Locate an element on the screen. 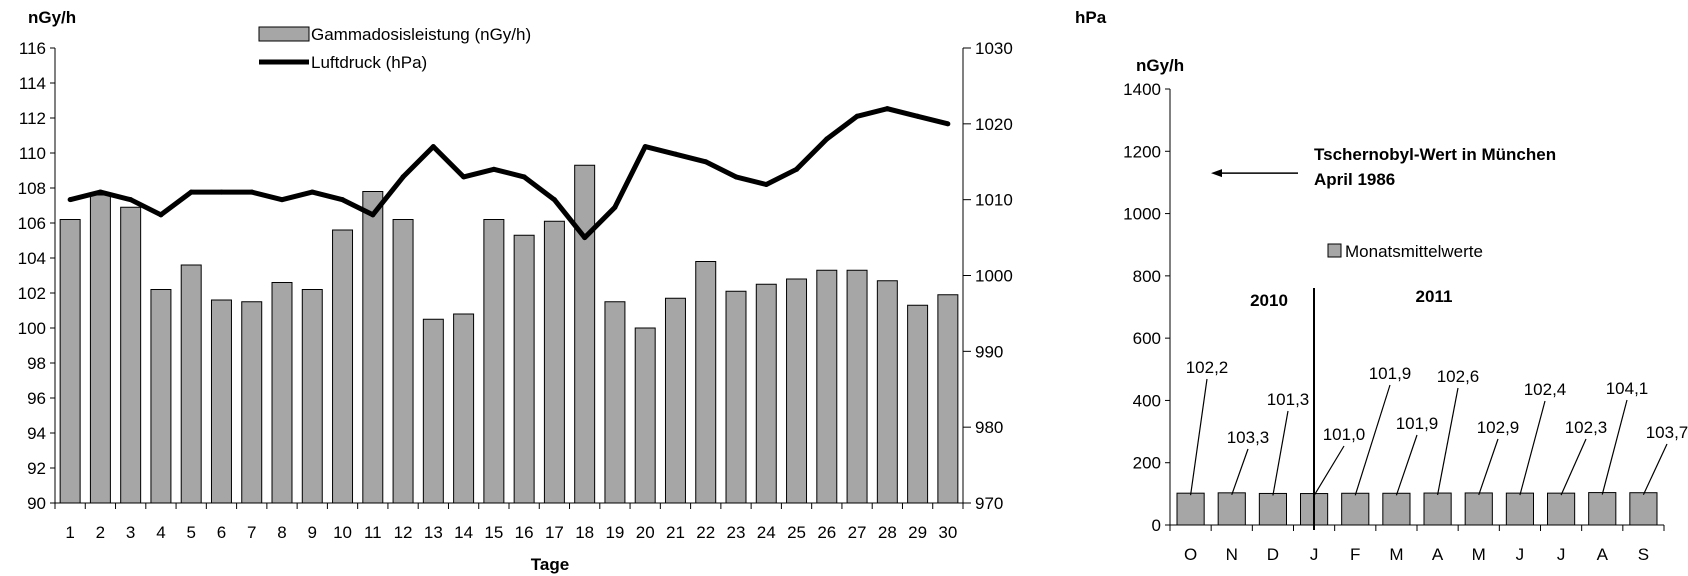 This screenshot has width=1688, height=576. data-label: 101,9 is located at coordinates (1390, 373).